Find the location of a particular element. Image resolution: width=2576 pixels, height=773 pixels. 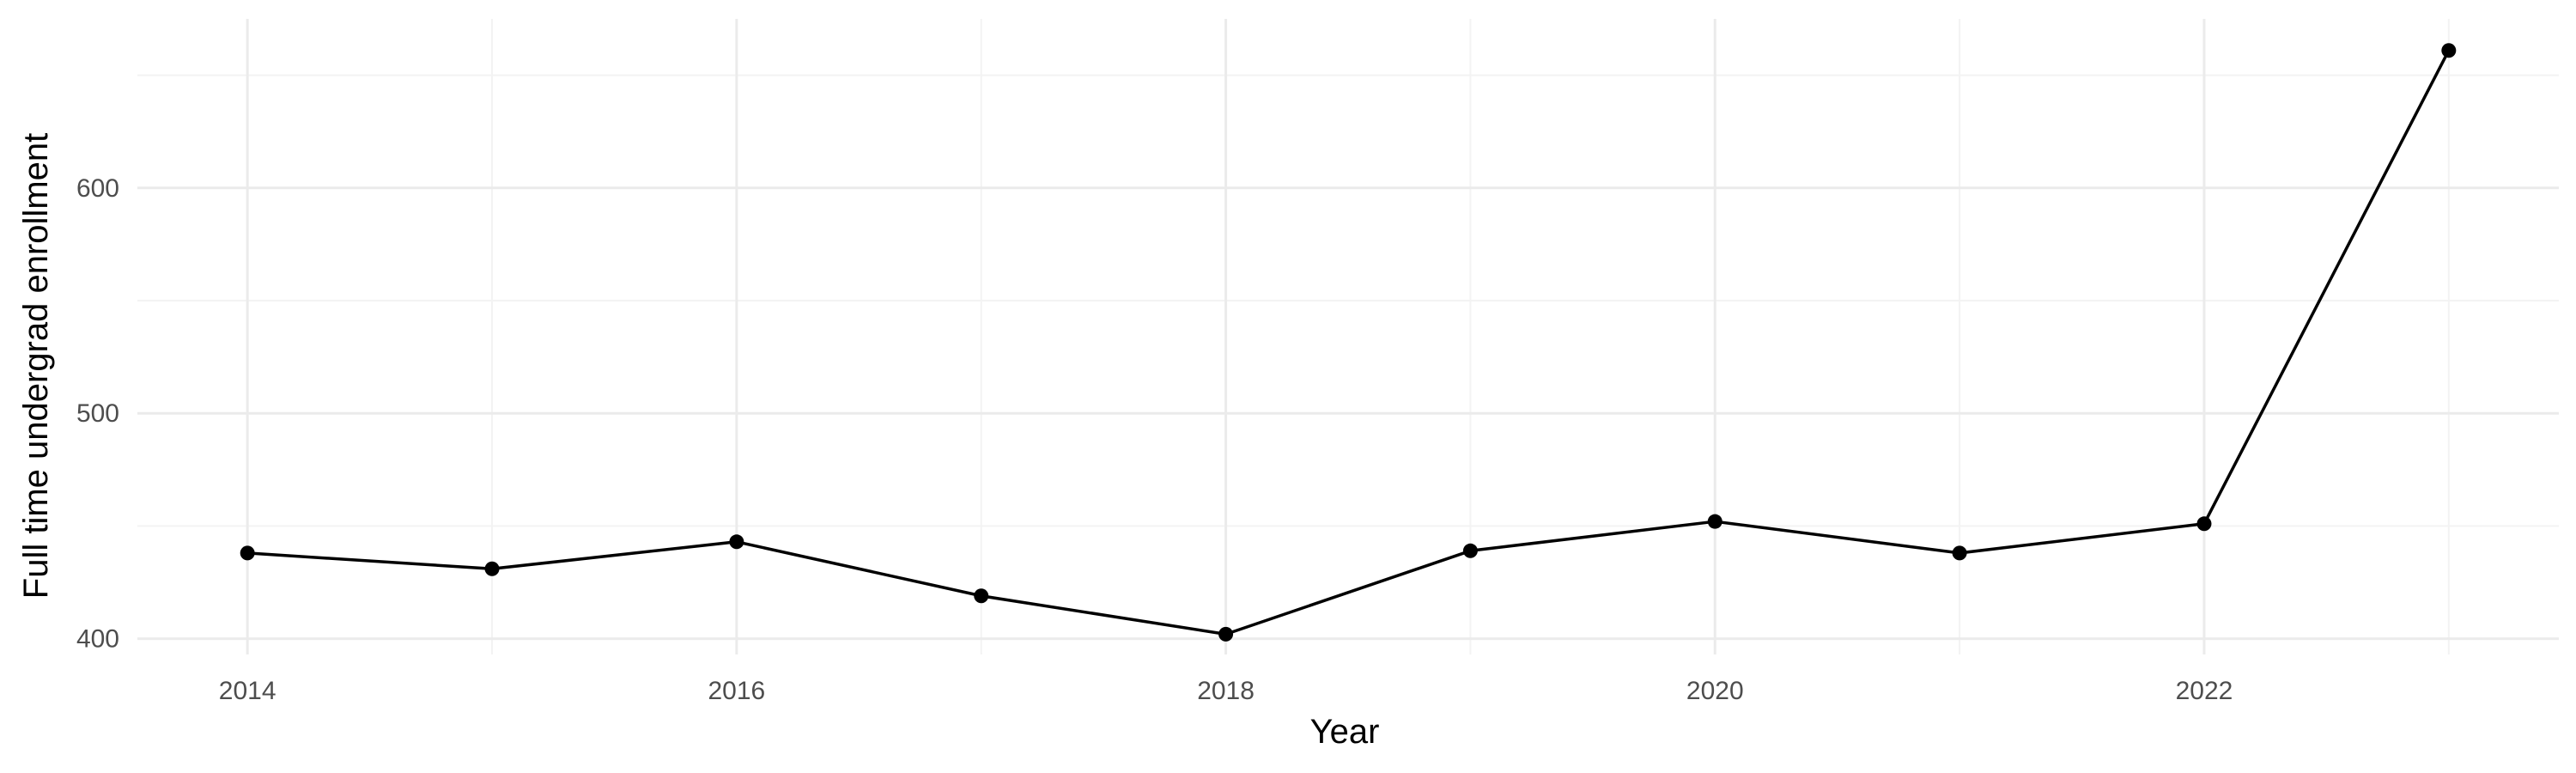

x-tick-label: 2014 is located at coordinates (248, 691).